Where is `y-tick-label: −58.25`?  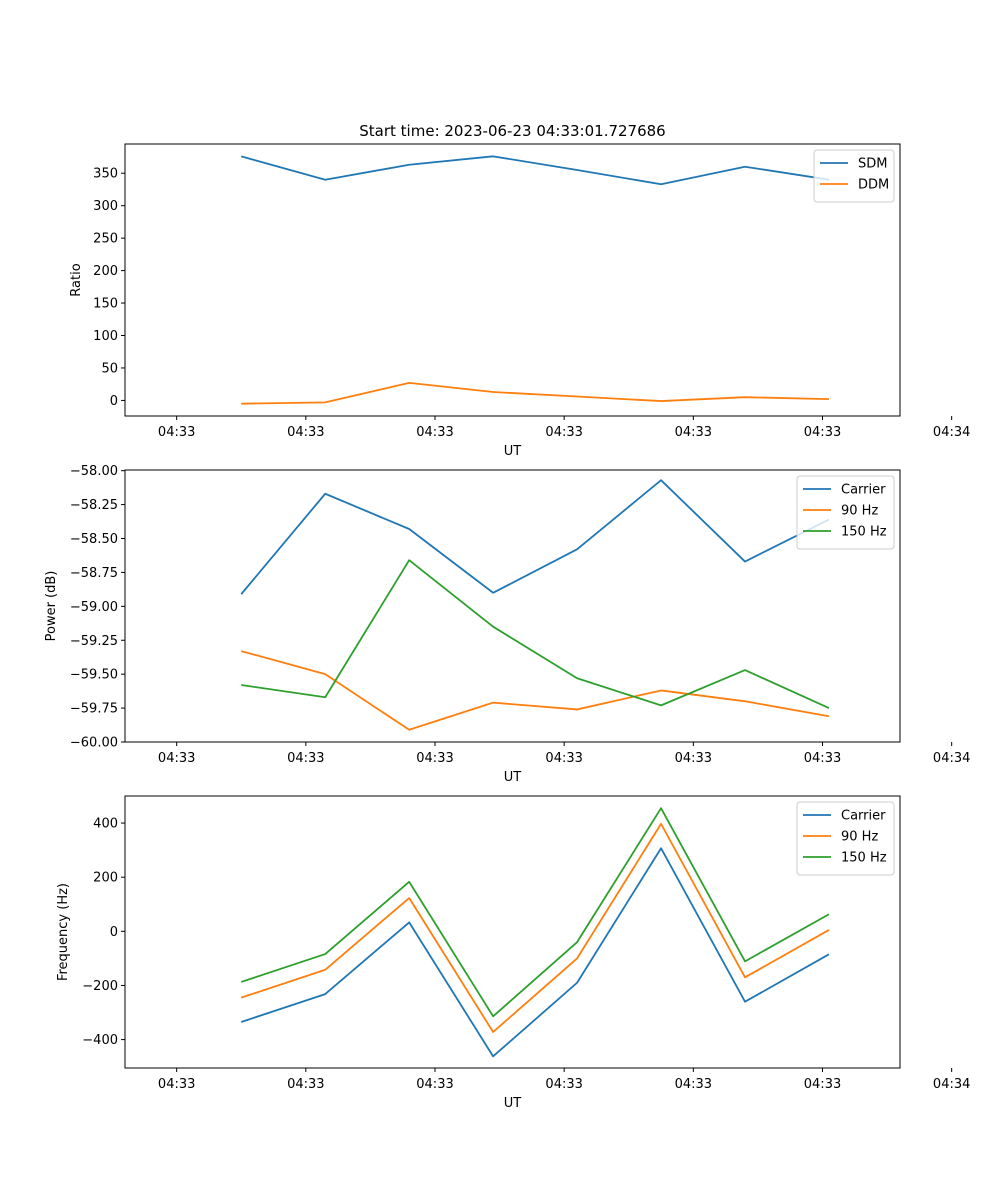 y-tick-label: −58.25 is located at coordinates (94, 505).